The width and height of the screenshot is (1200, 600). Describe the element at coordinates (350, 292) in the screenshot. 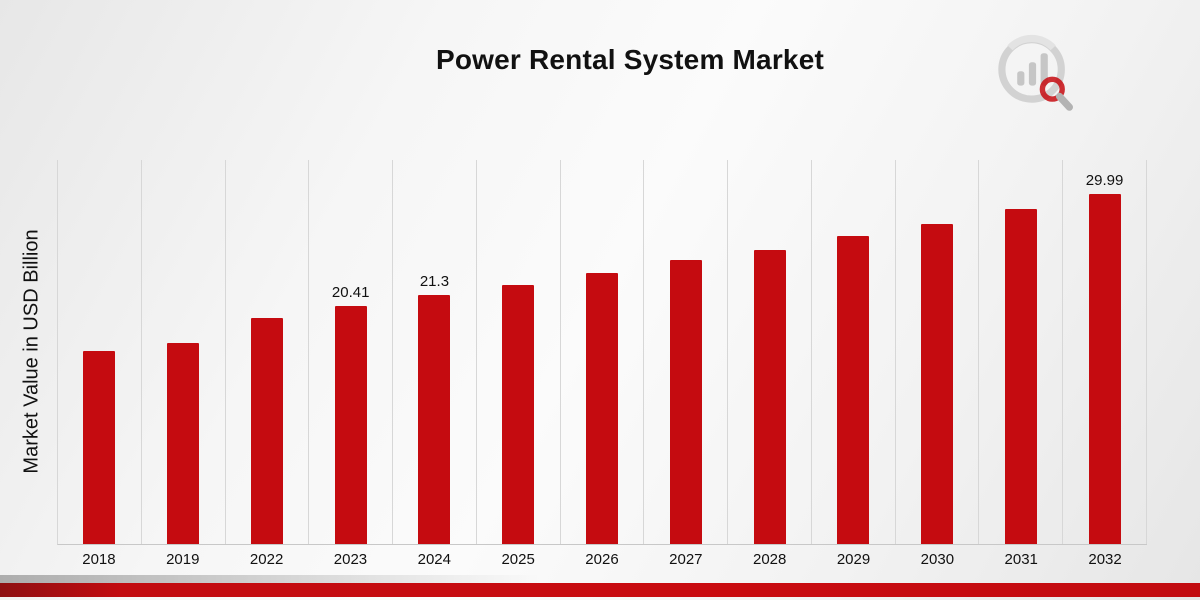

I see `data-label-2023: 20.41` at that location.